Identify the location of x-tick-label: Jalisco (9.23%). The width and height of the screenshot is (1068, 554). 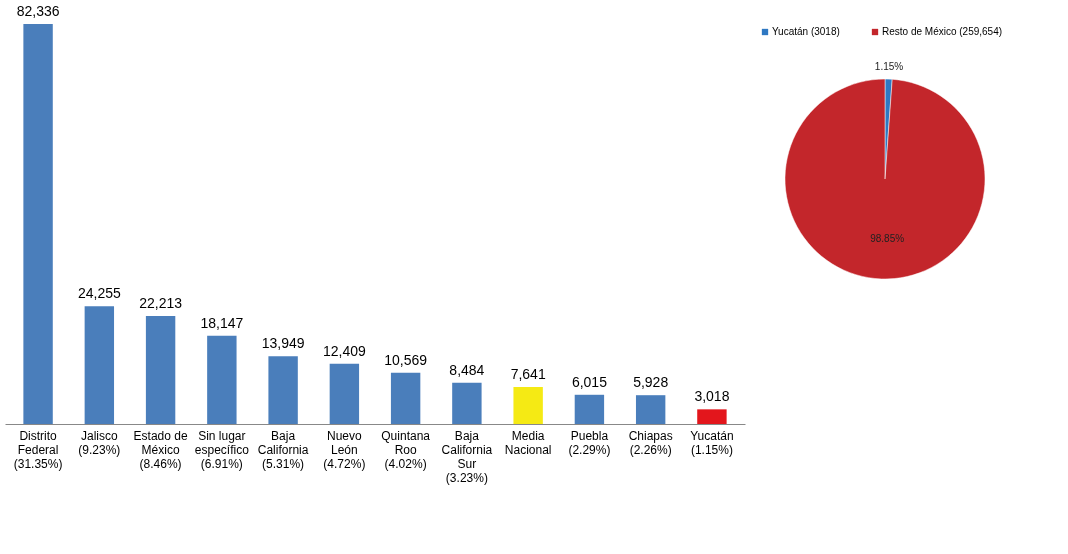
(99, 442).